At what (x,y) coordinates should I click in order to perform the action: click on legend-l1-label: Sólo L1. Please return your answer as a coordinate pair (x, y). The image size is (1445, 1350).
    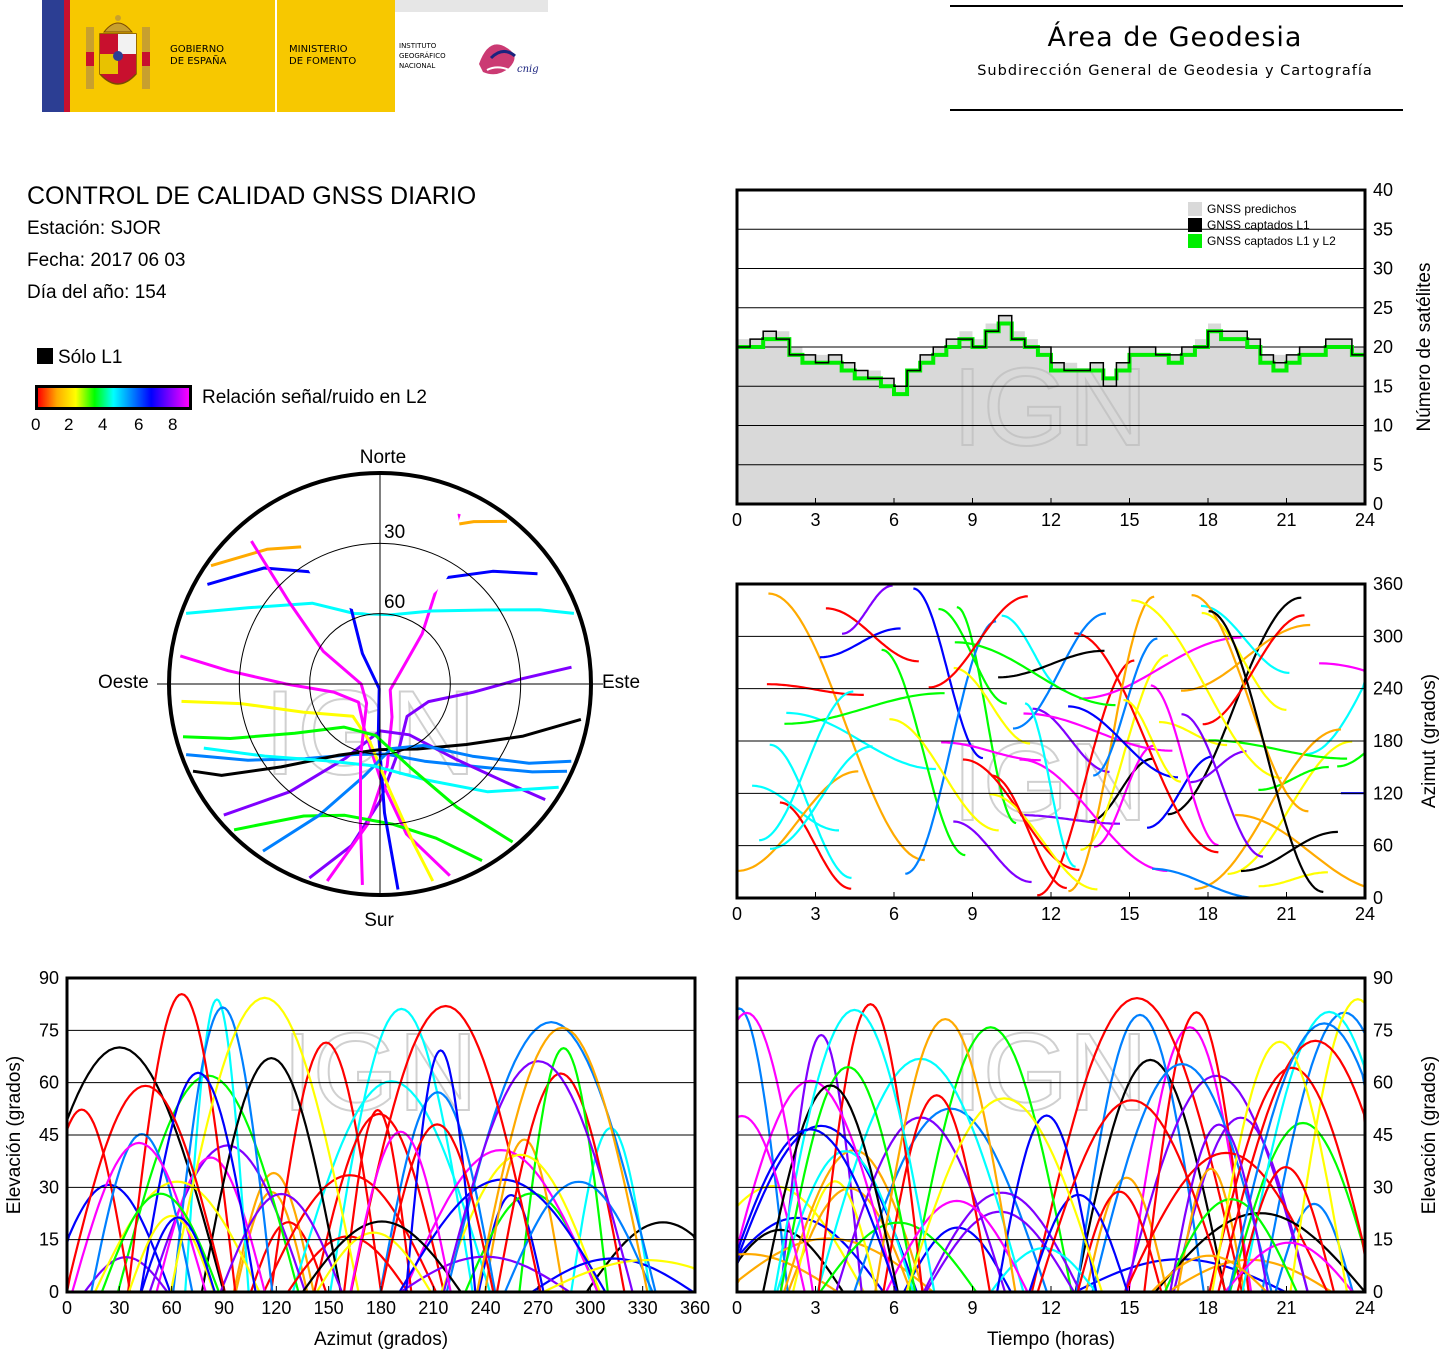
    Looking at the image, I should click on (90, 357).